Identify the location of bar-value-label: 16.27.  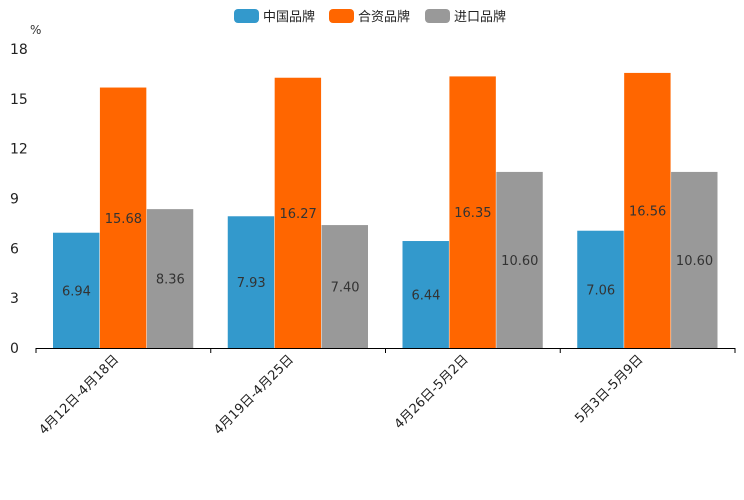
(298, 214).